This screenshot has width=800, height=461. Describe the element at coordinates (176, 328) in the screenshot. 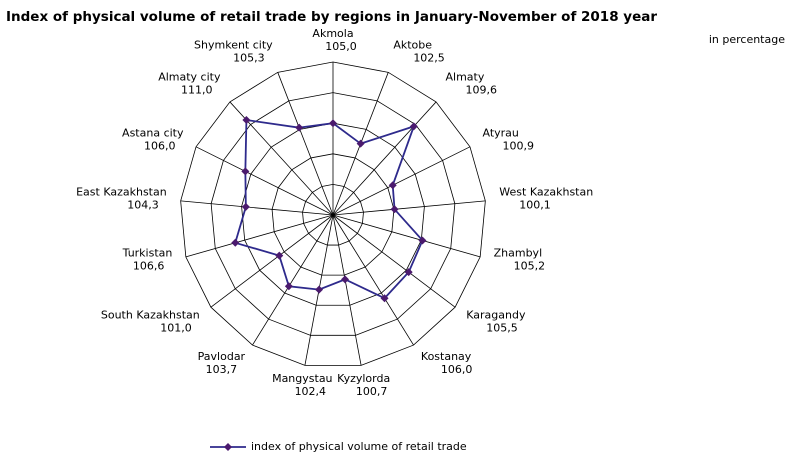

I see `value-label: 101,0` at that location.